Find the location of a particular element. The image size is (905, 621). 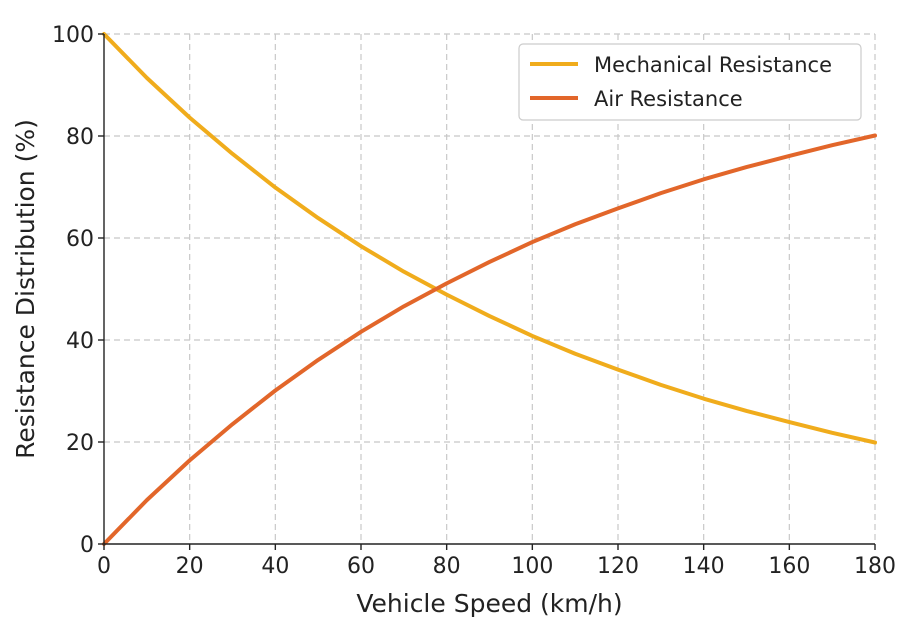

y-tick-label: 100 is located at coordinates (73, 35).